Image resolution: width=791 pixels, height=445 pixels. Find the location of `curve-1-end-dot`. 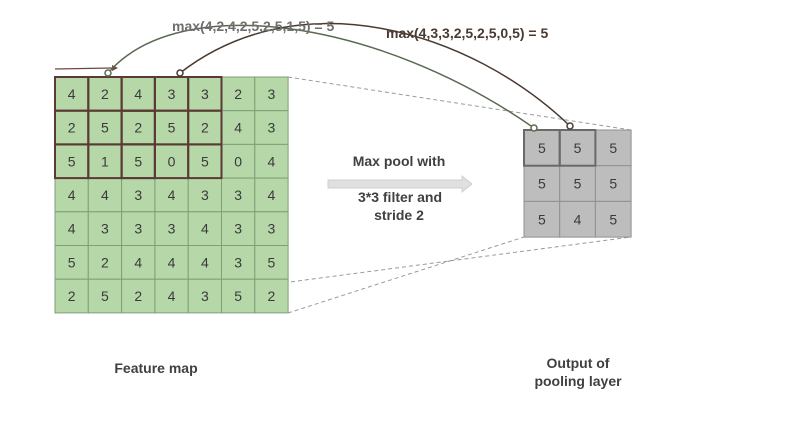

curve-1-end-dot is located at coordinates (534, 128).